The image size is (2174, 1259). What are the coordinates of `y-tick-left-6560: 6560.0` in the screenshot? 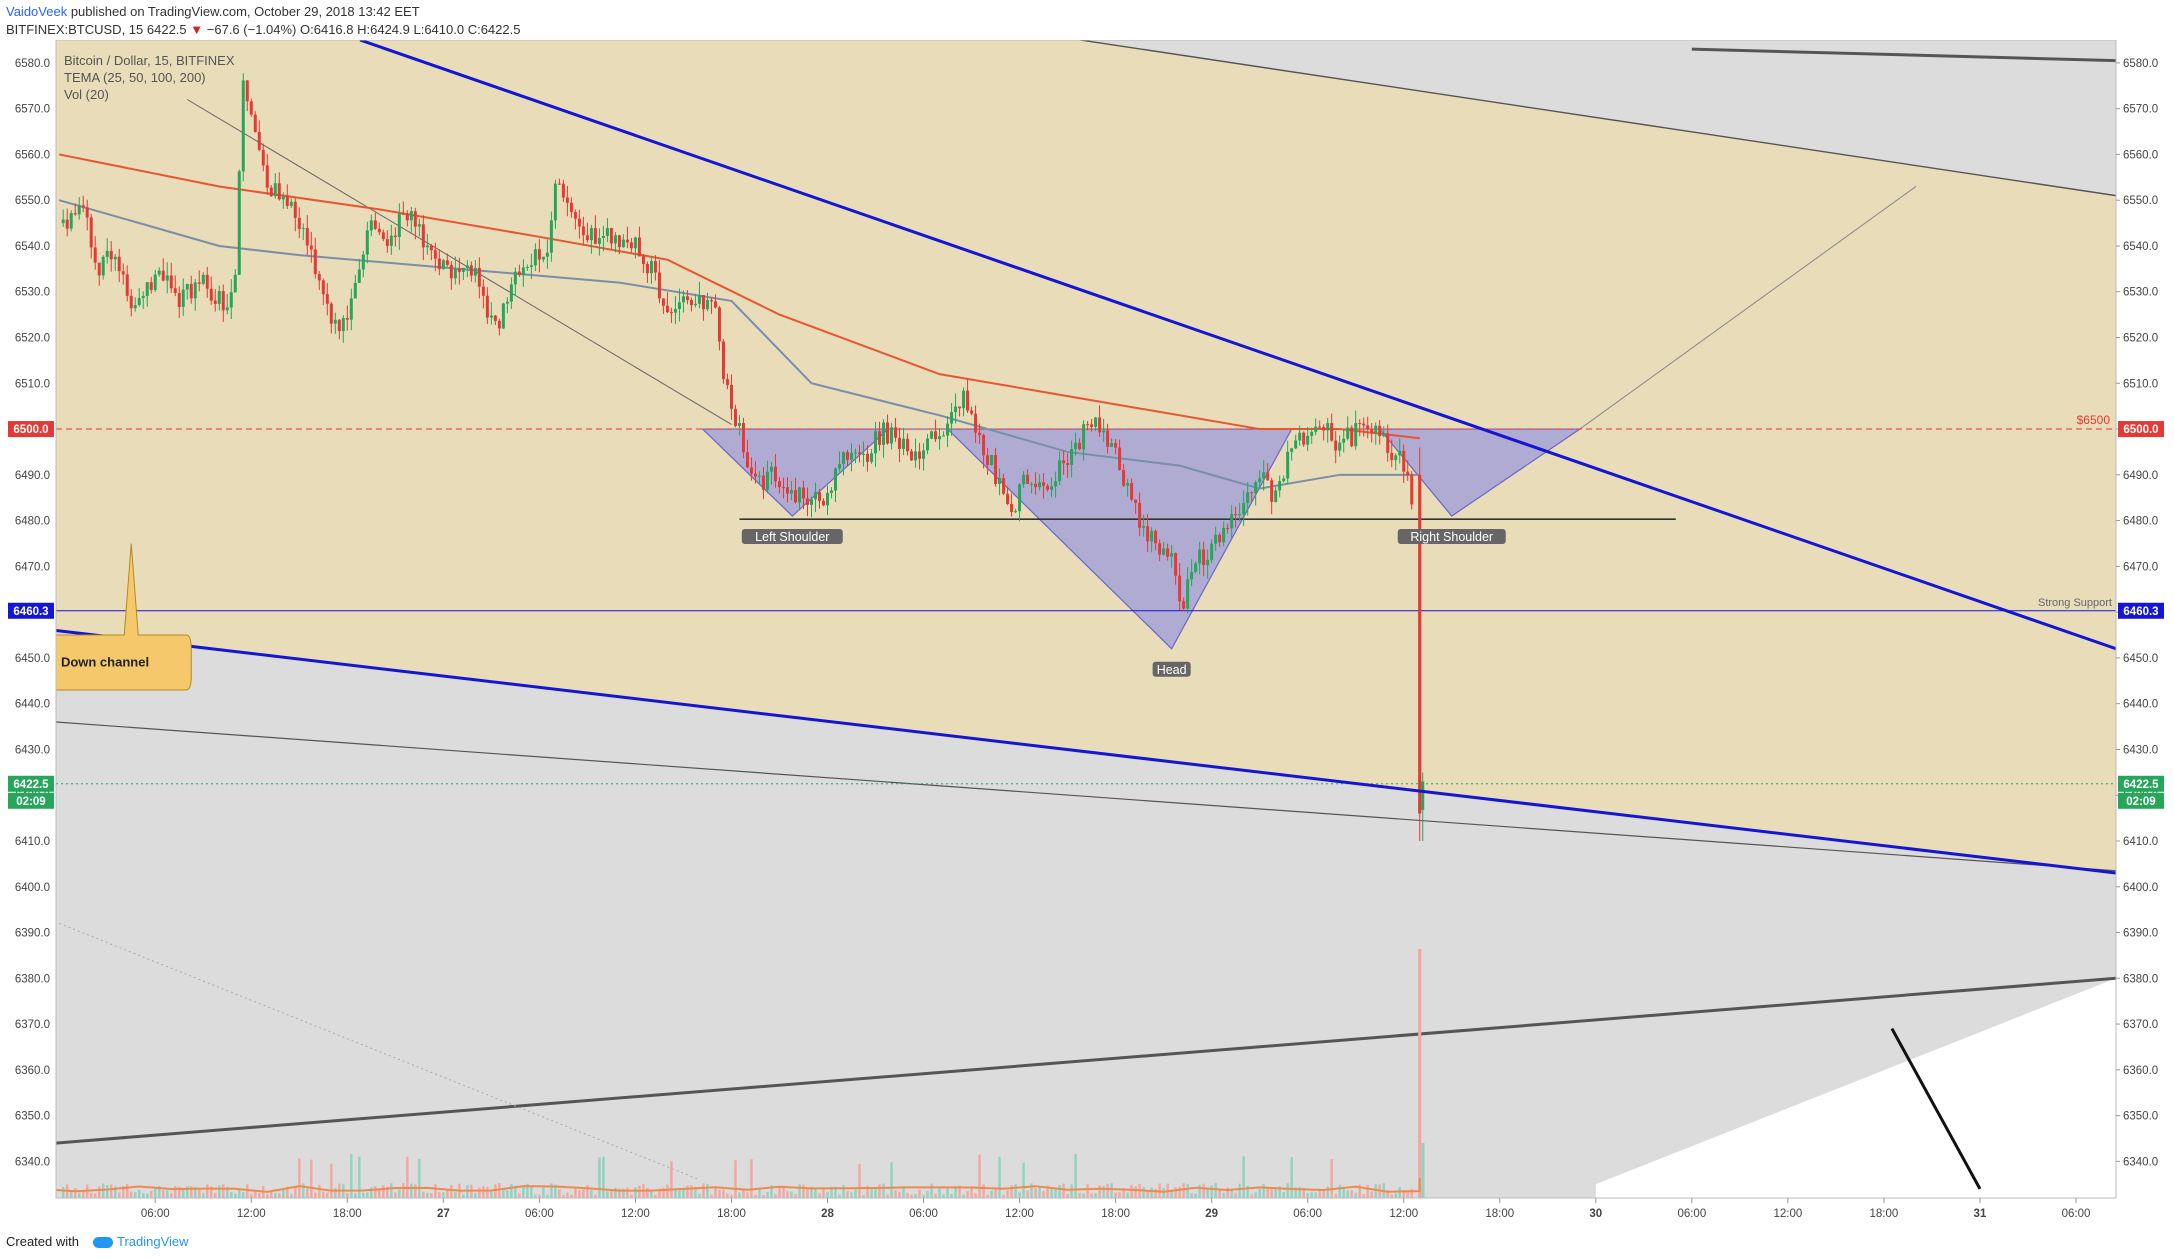 It's located at (32, 155).